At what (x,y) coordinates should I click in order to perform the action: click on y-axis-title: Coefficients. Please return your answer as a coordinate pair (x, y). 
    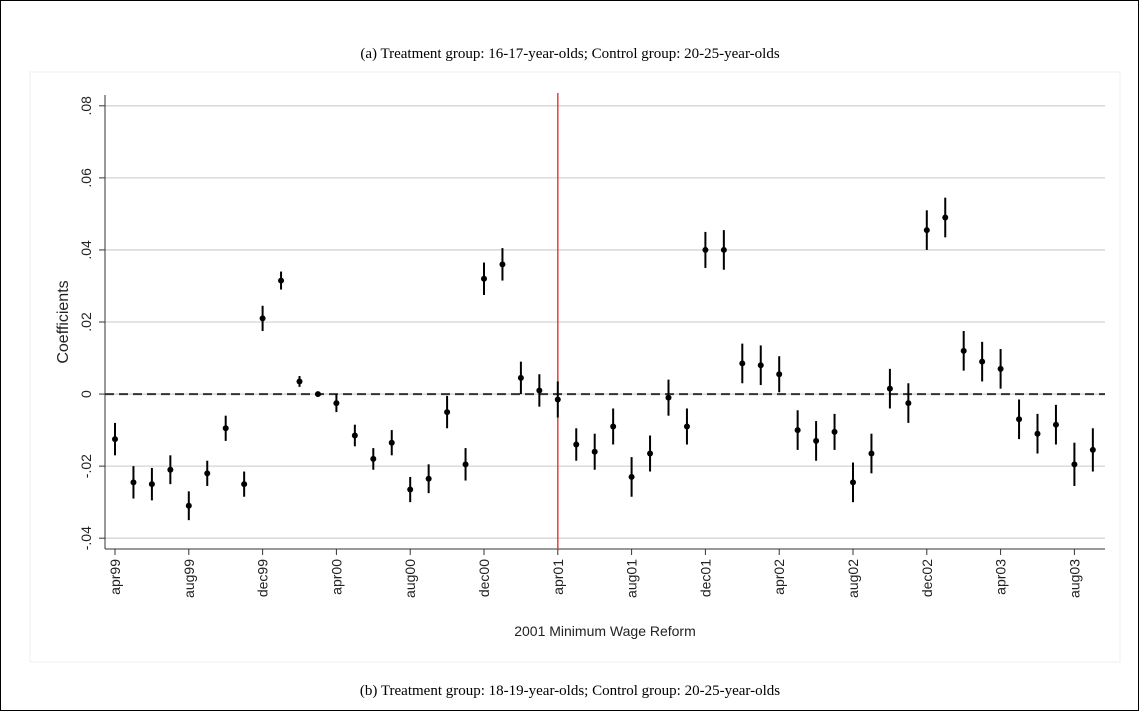
    Looking at the image, I should click on (63, 321).